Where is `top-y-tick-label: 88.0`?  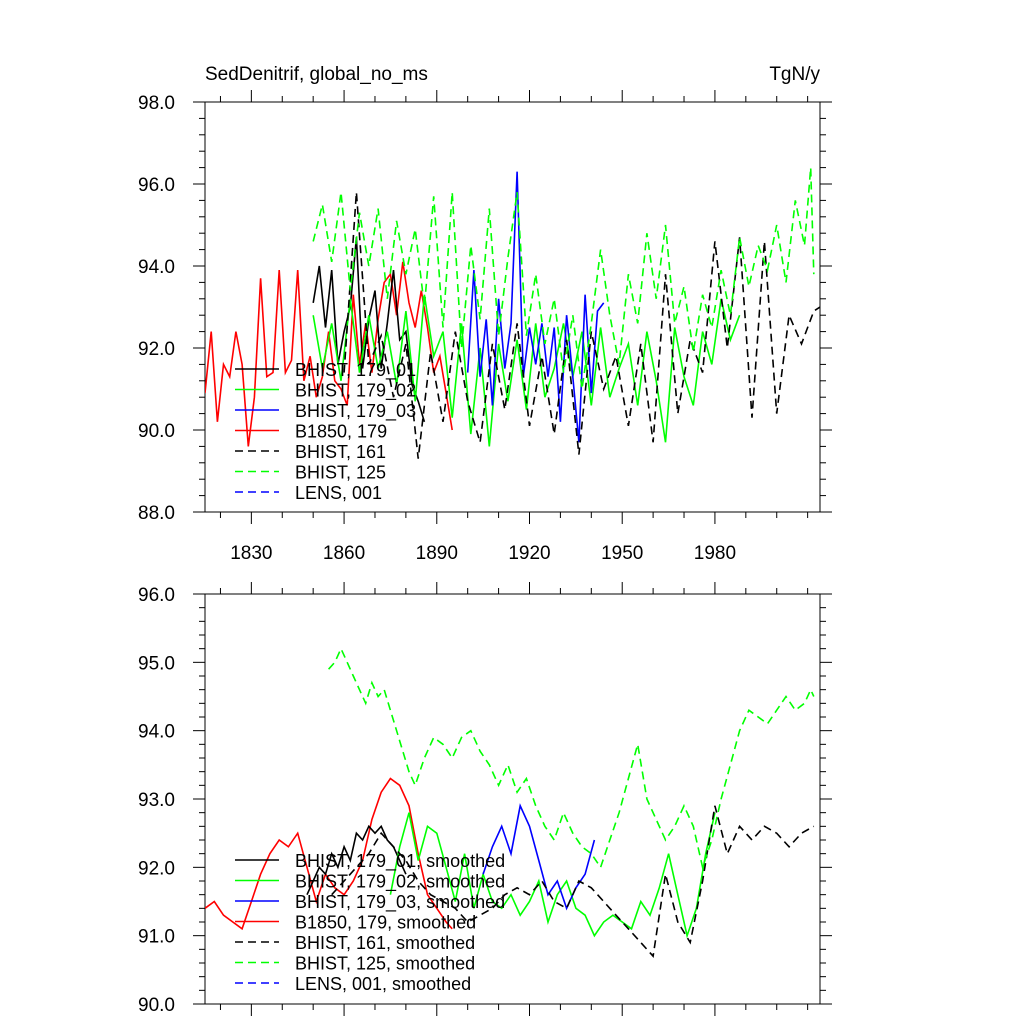 top-y-tick-label: 88.0 is located at coordinates (156, 513).